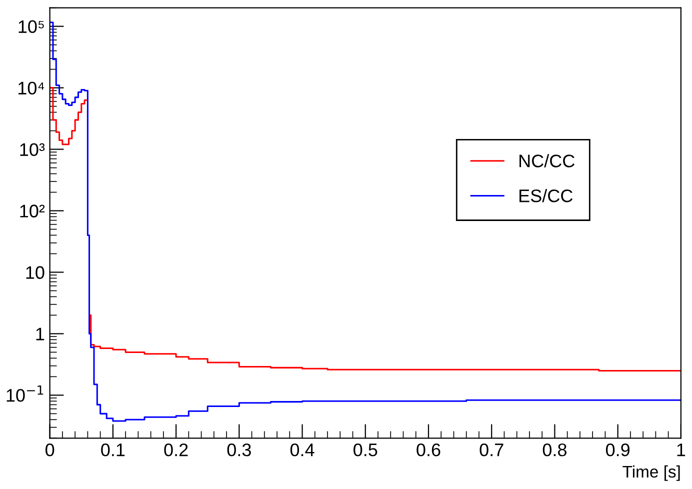 This screenshot has height=489, width=692. I want to click on x-tick-label: 0.7, so click(492, 449).